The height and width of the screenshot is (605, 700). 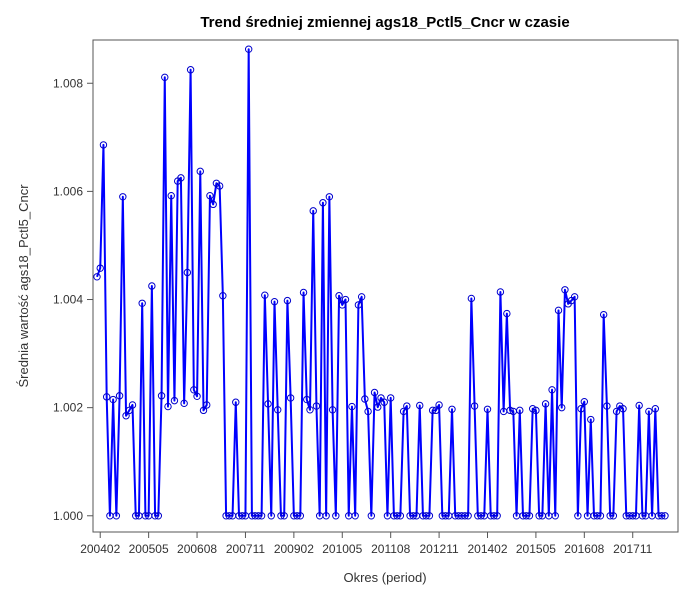 I want to click on y-axis-label: Średnia wartość ags18_Pctl5_Cncr, so click(x=23, y=286).